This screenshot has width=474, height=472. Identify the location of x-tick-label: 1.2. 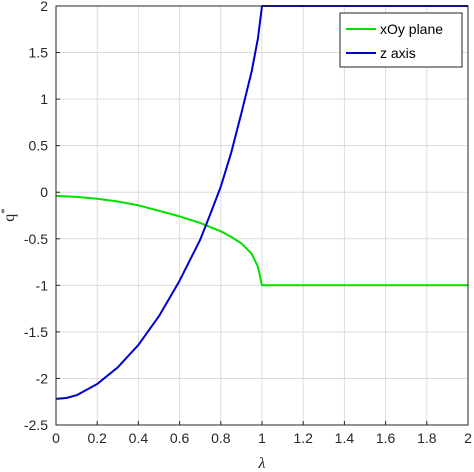
(303, 438).